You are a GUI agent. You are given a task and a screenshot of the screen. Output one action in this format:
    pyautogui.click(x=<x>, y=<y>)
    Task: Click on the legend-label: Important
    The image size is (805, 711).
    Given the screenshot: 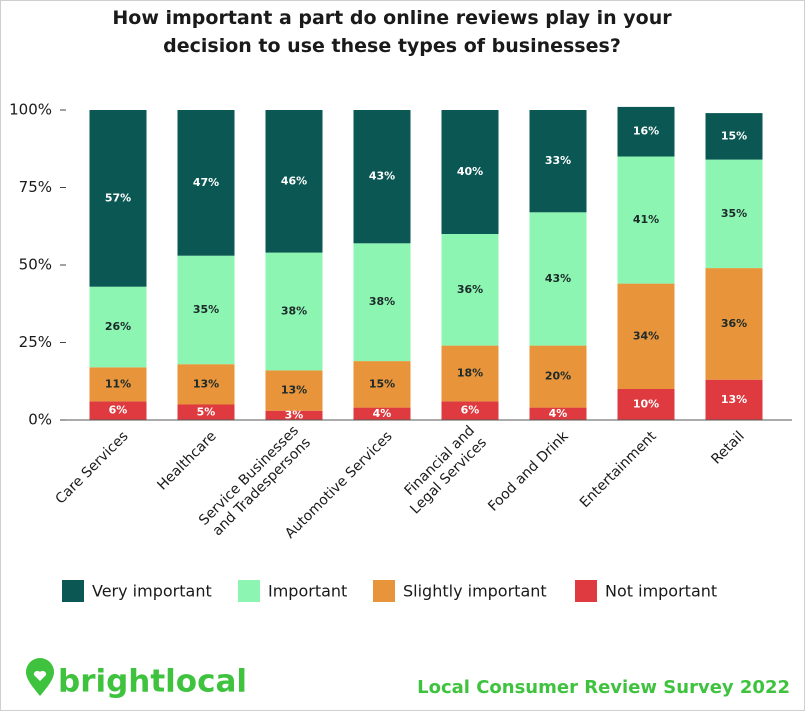 What is the action you would take?
    pyautogui.click(x=307, y=591)
    